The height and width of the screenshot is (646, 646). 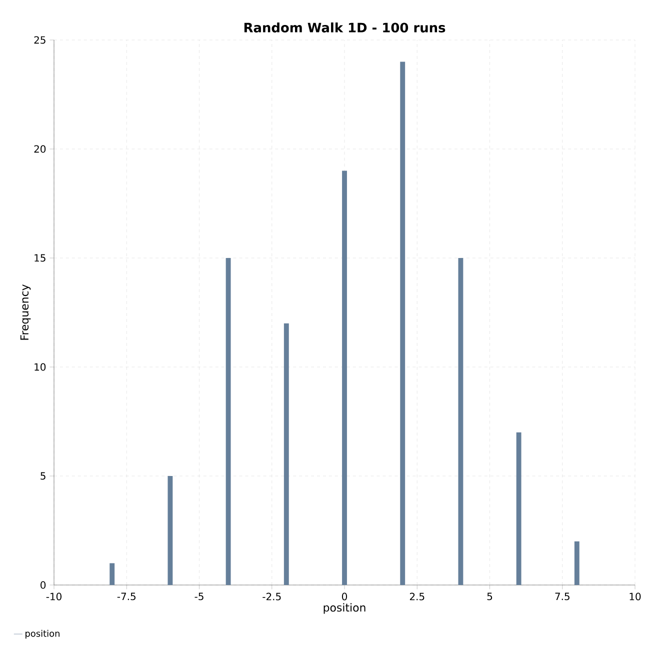 I want to click on x-axis-title: position, so click(x=345, y=608).